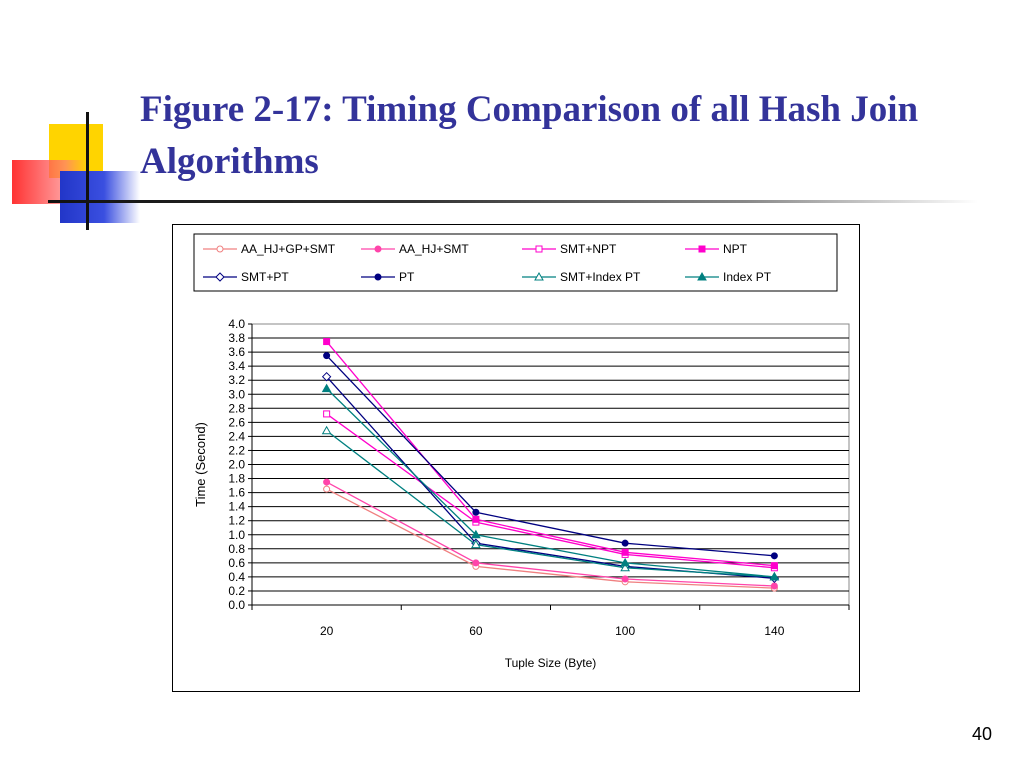 The image size is (1024, 768). I want to click on y-tick-label: 0.6, so click(236, 563).